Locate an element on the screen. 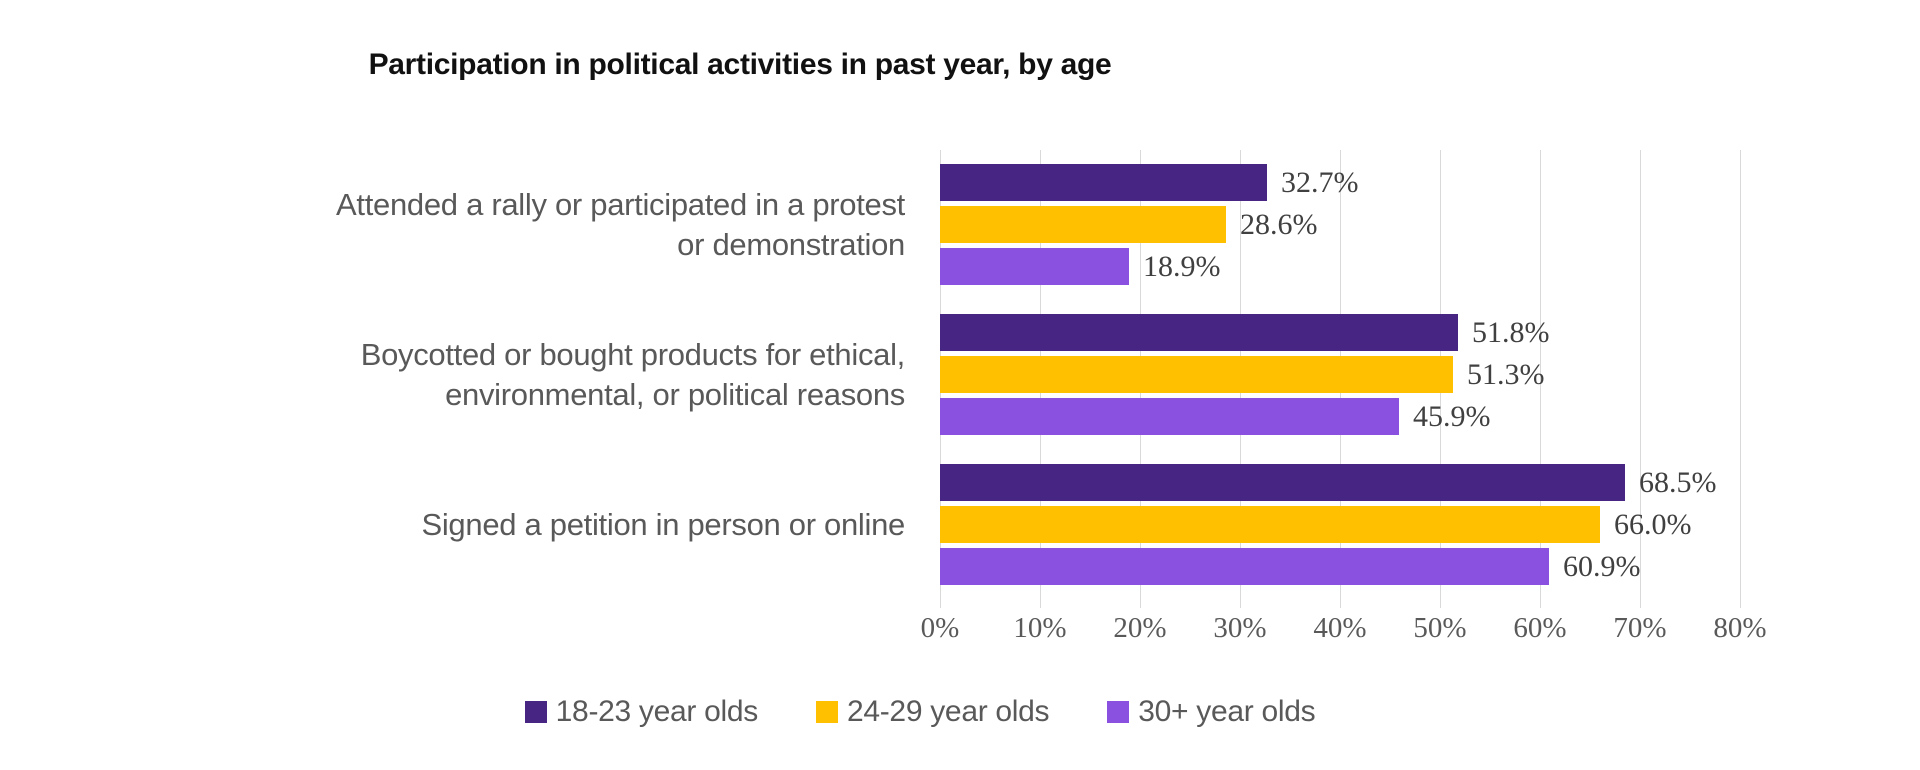 The height and width of the screenshot is (770, 1920). x-axis-tick-label: 20% is located at coordinates (1140, 628).